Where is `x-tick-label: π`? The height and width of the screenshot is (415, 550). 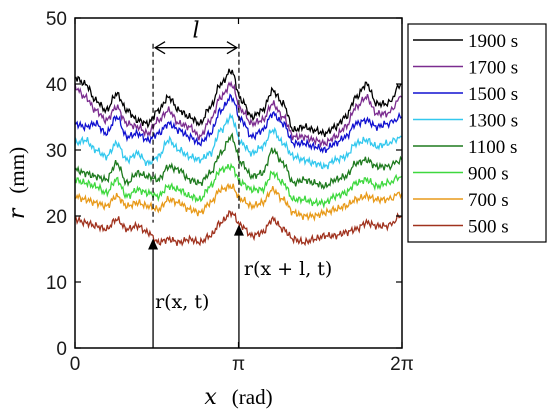 x-tick-label: π is located at coordinates (238, 364).